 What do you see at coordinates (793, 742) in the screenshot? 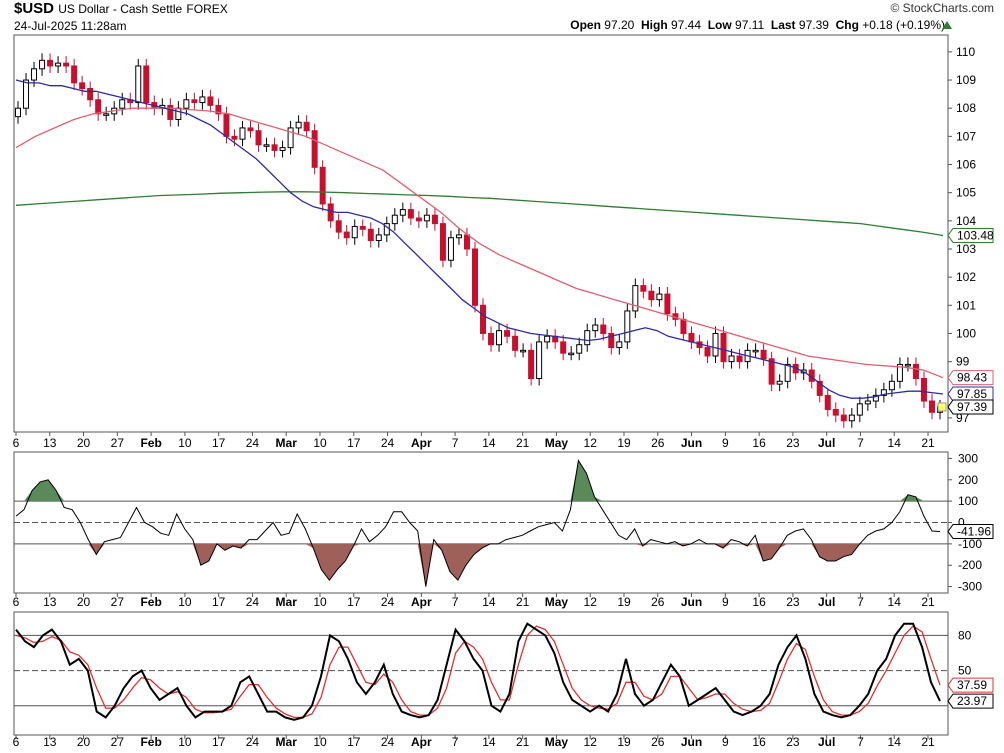
I see `x-tick-label: 23` at bounding box center [793, 742].